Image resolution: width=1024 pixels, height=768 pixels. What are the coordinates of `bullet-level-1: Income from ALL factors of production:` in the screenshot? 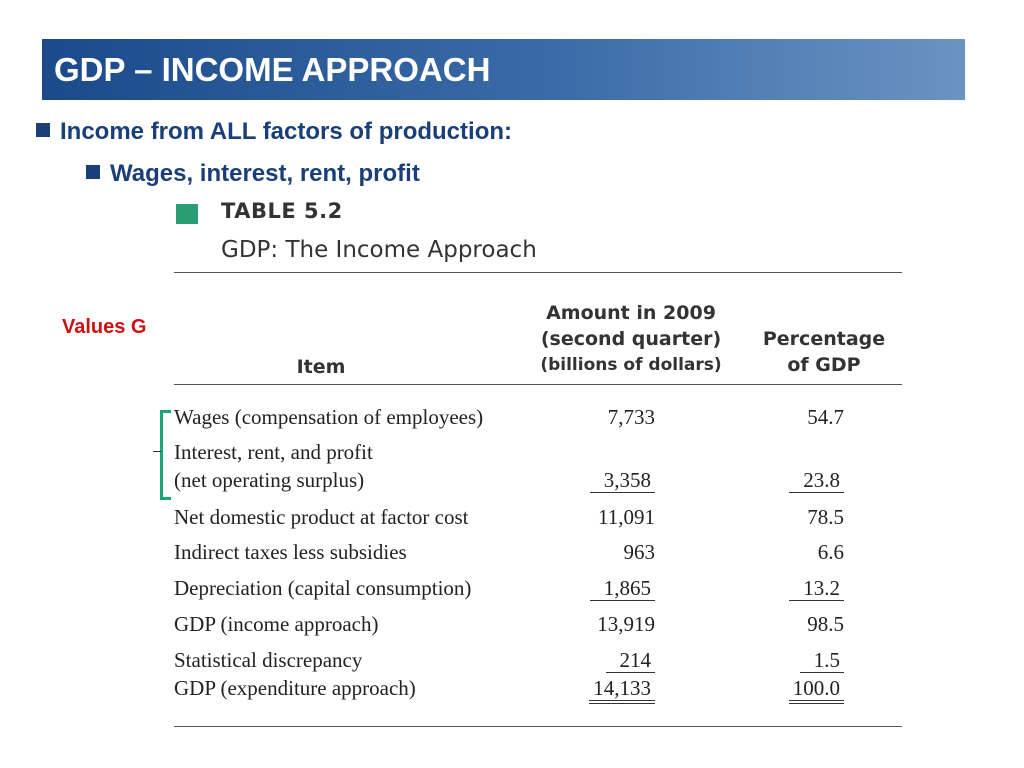 It's located at (274, 132).